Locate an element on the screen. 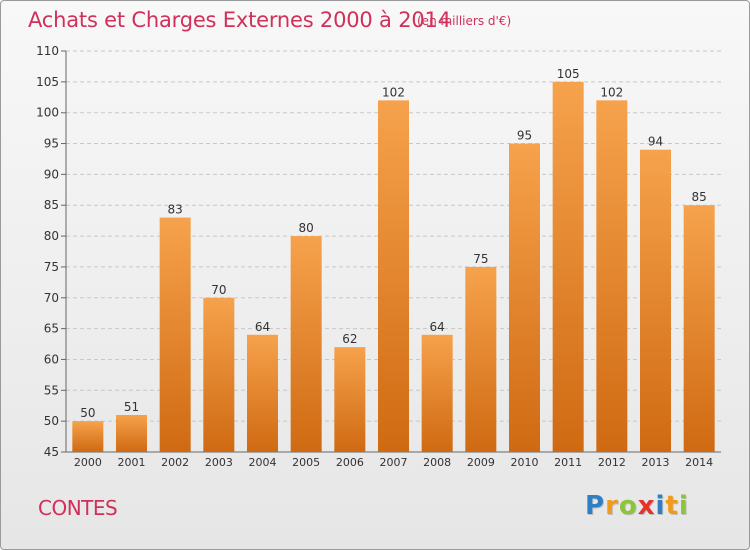  x-tick-label: 2005 is located at coordinates (306, 462).